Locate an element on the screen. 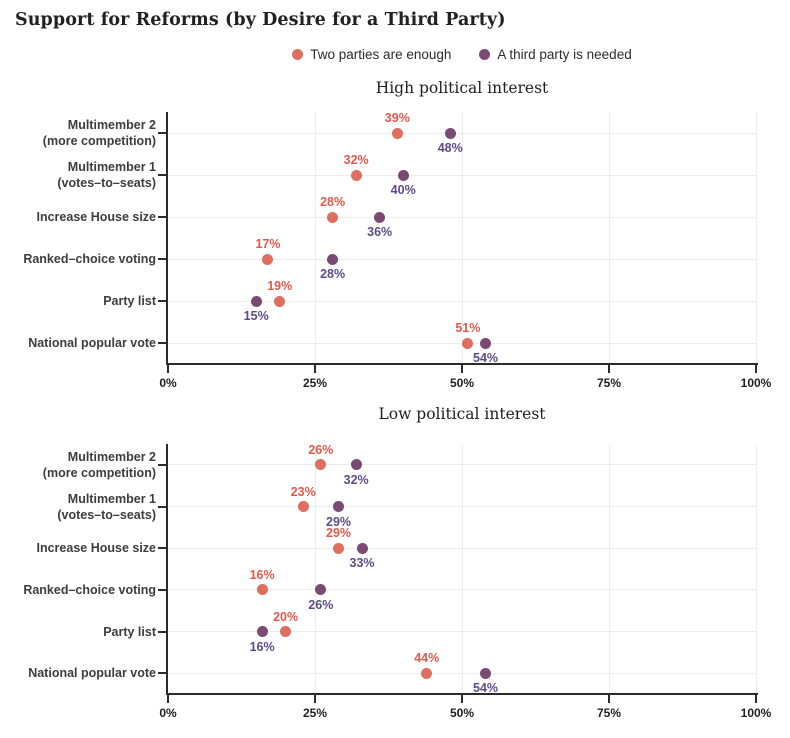  value-label-third-party: 36% is located at coordinates (380, 232).